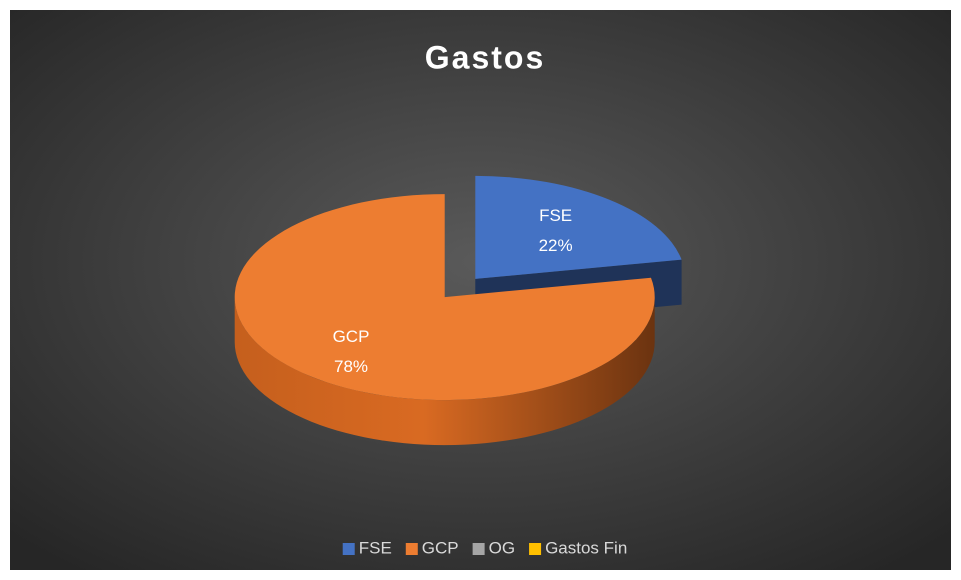 The width and height of the screenshot is (961, 580). I want to click on legend-label: OG, so click(502, 547).